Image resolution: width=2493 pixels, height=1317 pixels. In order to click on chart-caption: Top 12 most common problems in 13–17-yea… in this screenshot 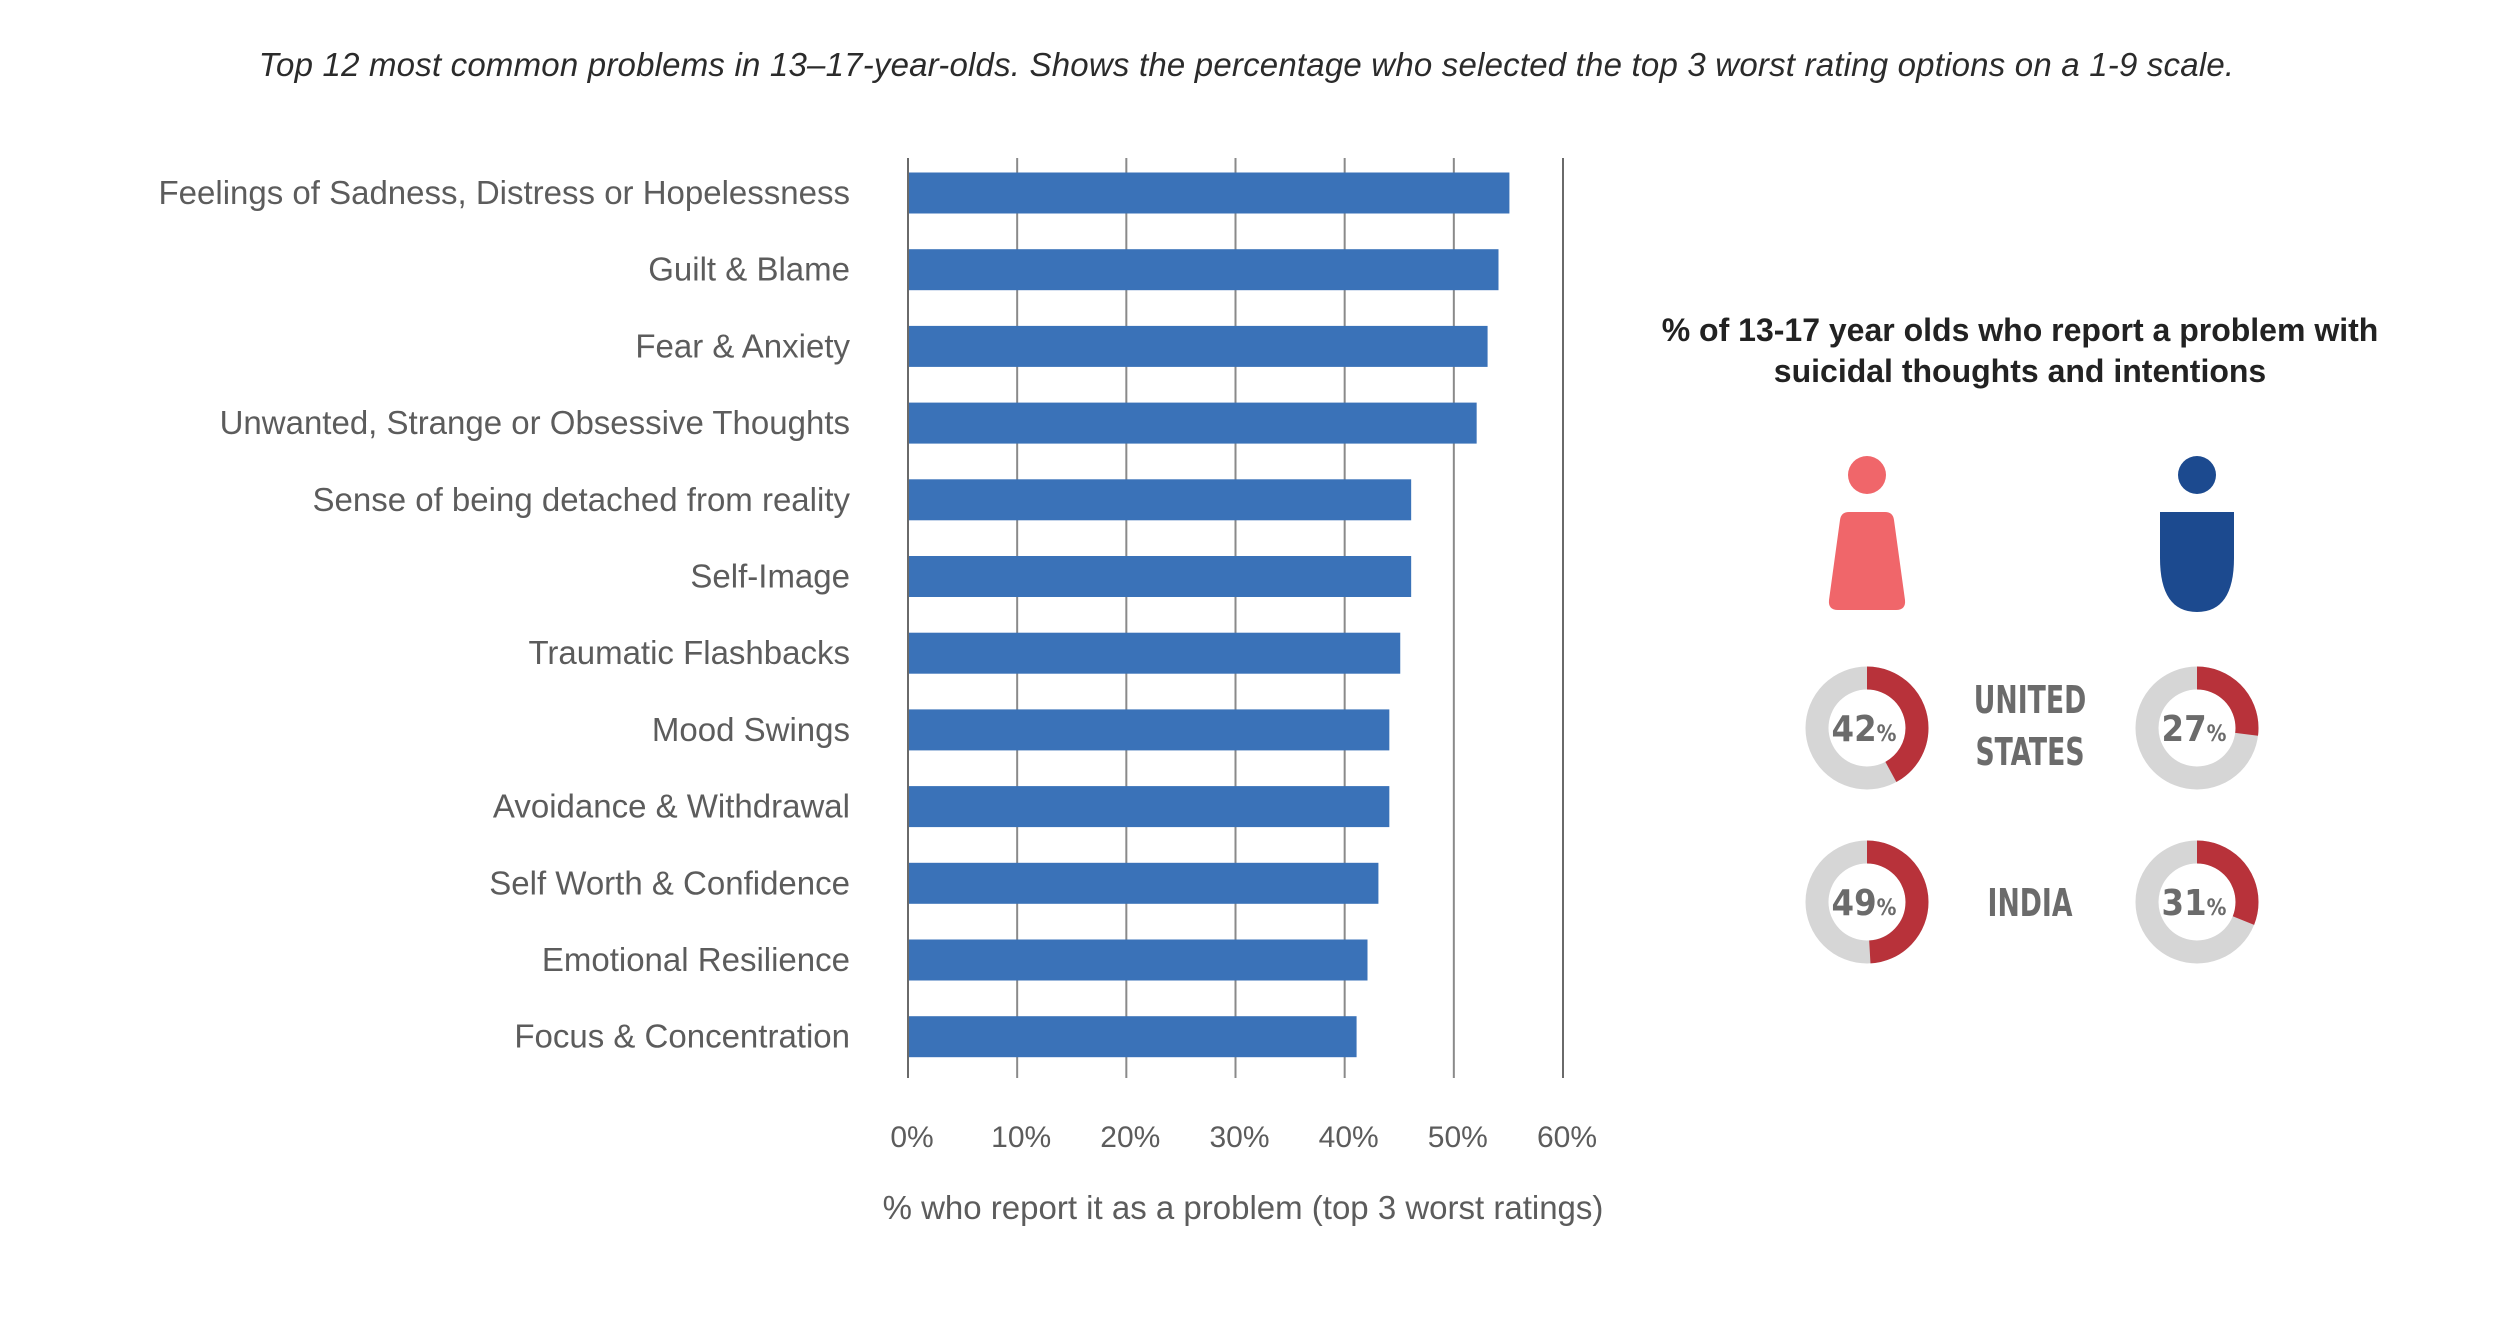, I will do `click(1246, 64)`.